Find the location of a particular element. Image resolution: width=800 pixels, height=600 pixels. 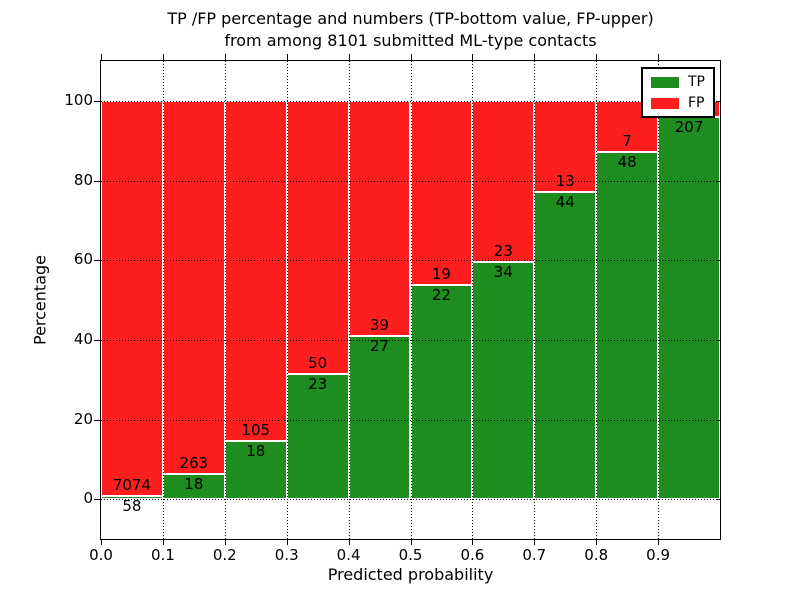

fp-count-label: 7074 is located at coordinates (132, 484).